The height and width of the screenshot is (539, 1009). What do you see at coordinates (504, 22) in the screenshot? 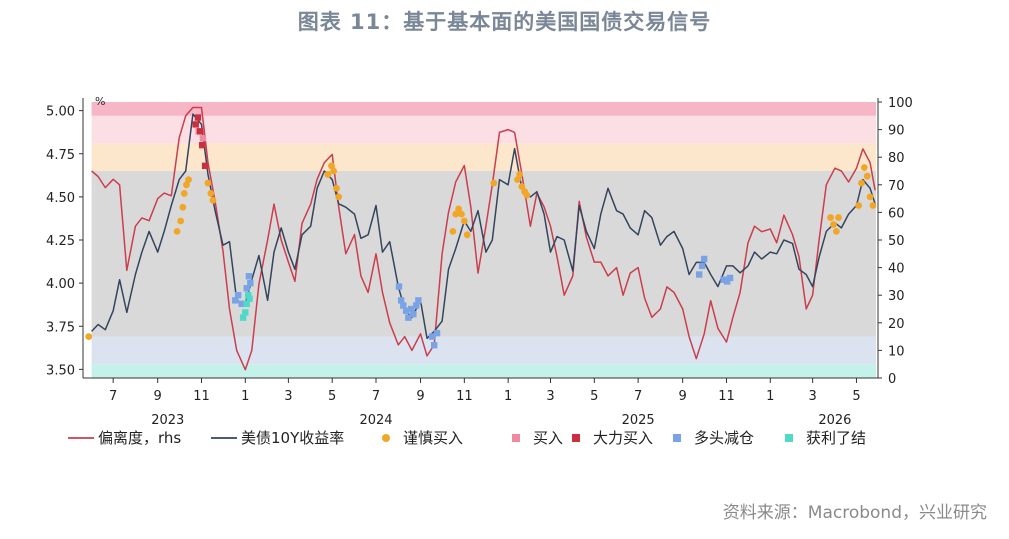
I see `page-title: 图表 11：基于基本面的美国国债交易信号` at bounding box center [504, 22].